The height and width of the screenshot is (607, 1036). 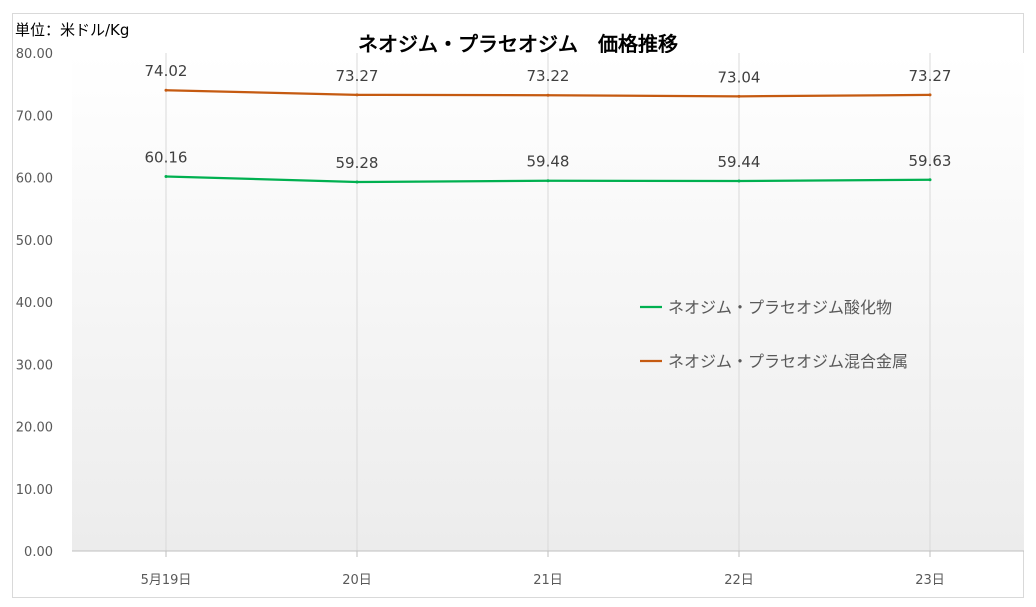 I want to click on legend-label: ネオジム・プラセオジム酸化物, so click(x=780, y=307).